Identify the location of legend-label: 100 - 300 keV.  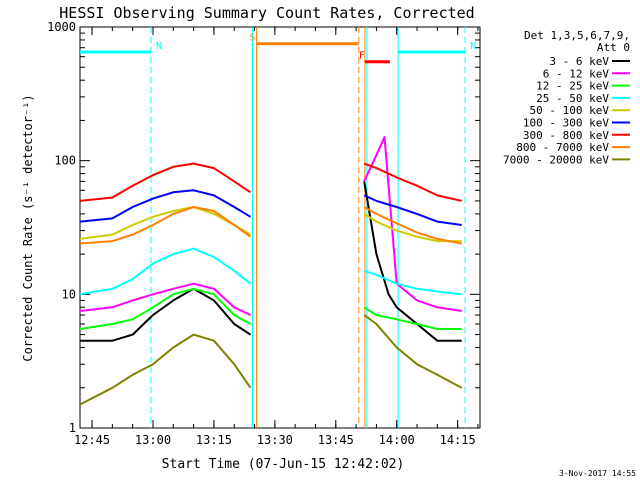
(566, 123).